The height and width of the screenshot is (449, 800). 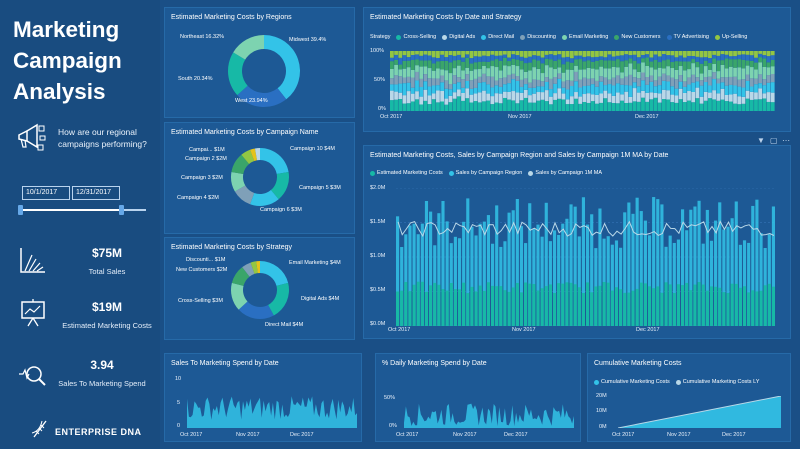 I want to click on end-date-input: 12/31/2017, so click(x=96, y=193).